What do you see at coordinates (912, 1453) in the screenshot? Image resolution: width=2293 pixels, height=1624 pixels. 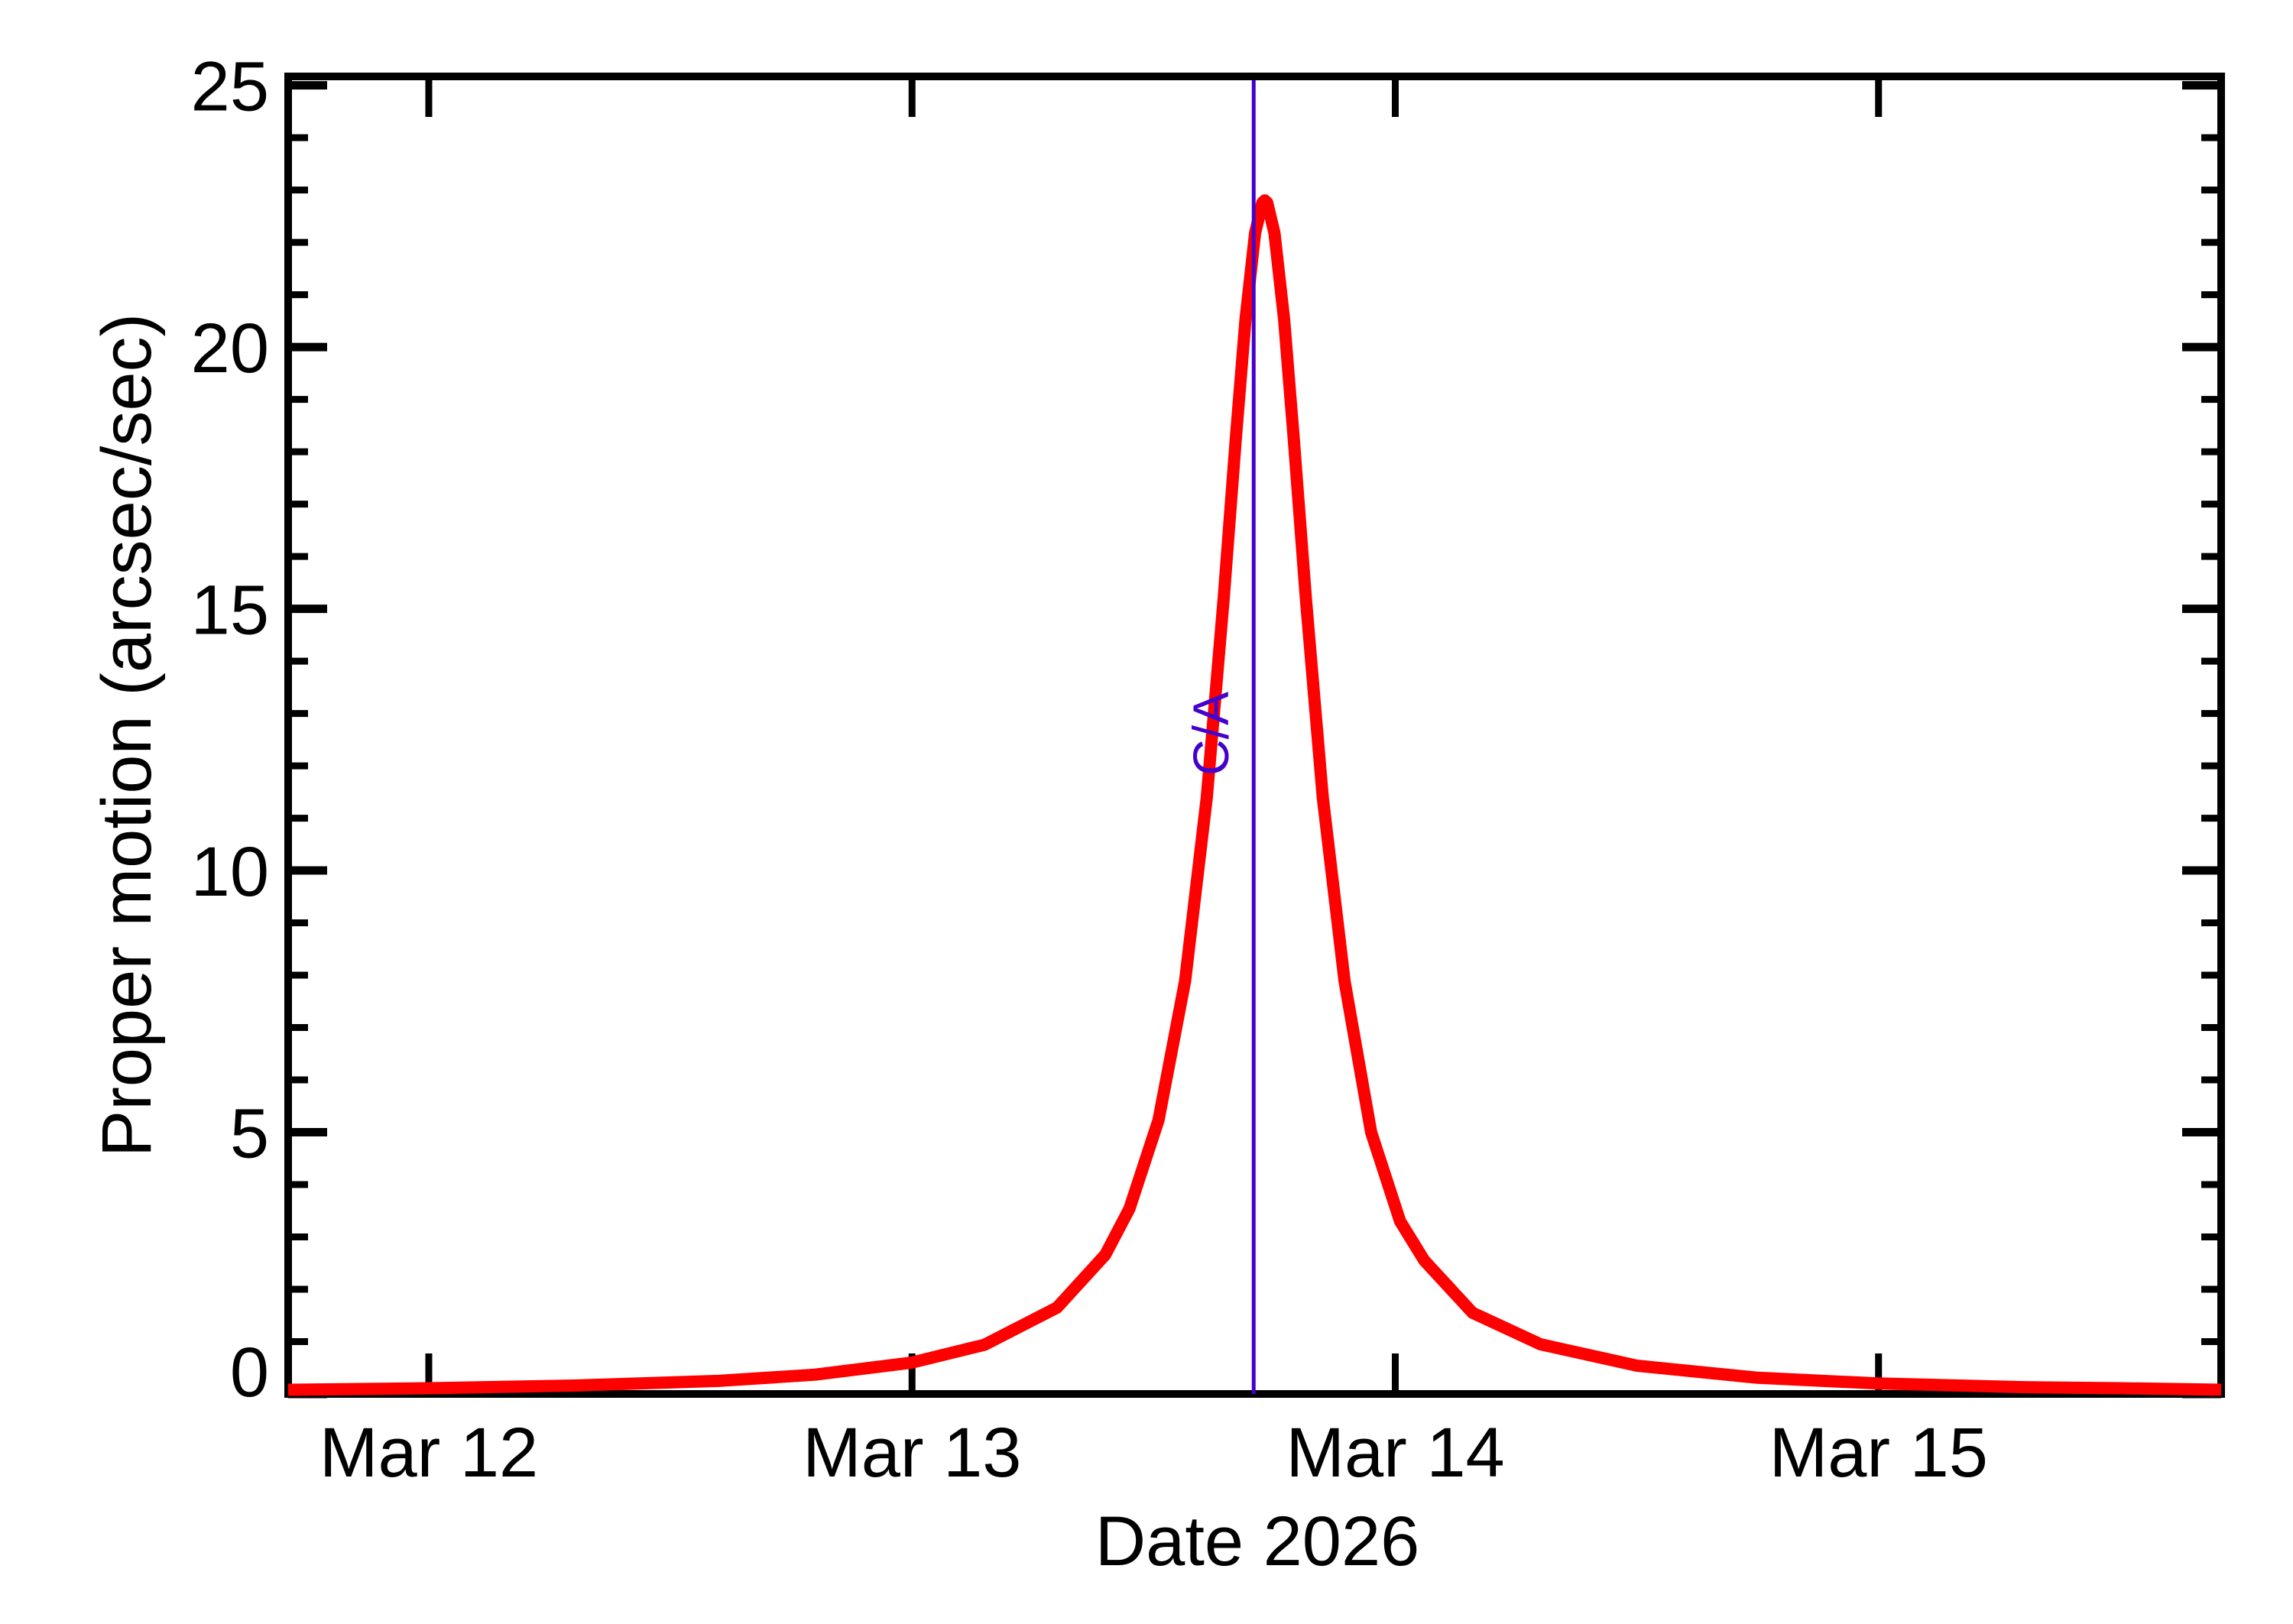 I see `x-tick-label: Mar 13` at bounding box center [912, 1453].